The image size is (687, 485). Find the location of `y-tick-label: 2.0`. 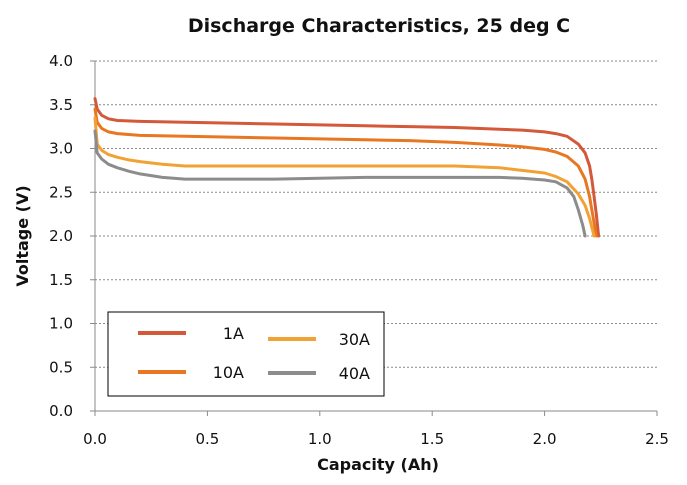

y-tick-label: 2.0 is located at coordinates (61, 236).